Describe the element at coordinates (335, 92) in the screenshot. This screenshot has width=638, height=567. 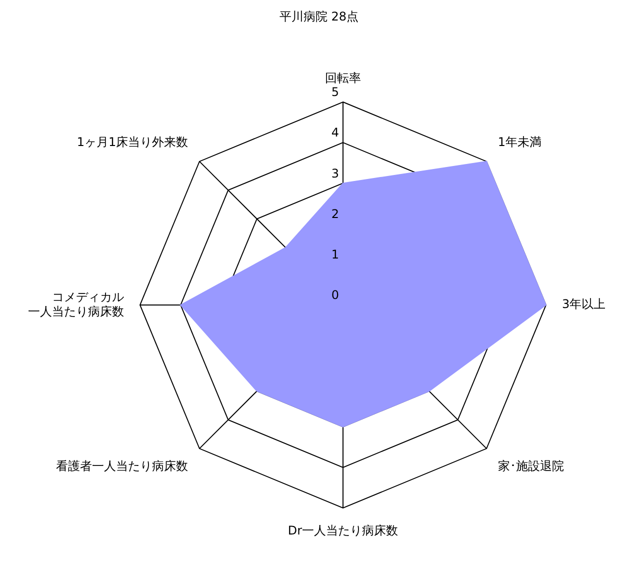
I see `y-tick-label: 5` at that location.